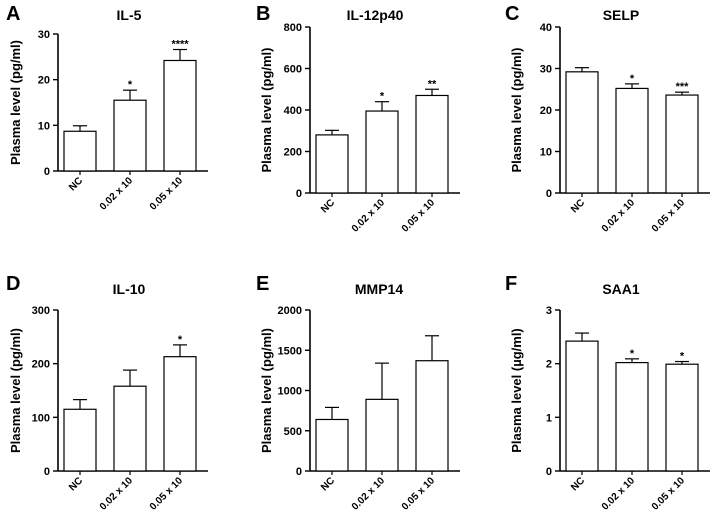 The image size is (720, 523). I want to click on panel-letter: D, so click(13, 284).